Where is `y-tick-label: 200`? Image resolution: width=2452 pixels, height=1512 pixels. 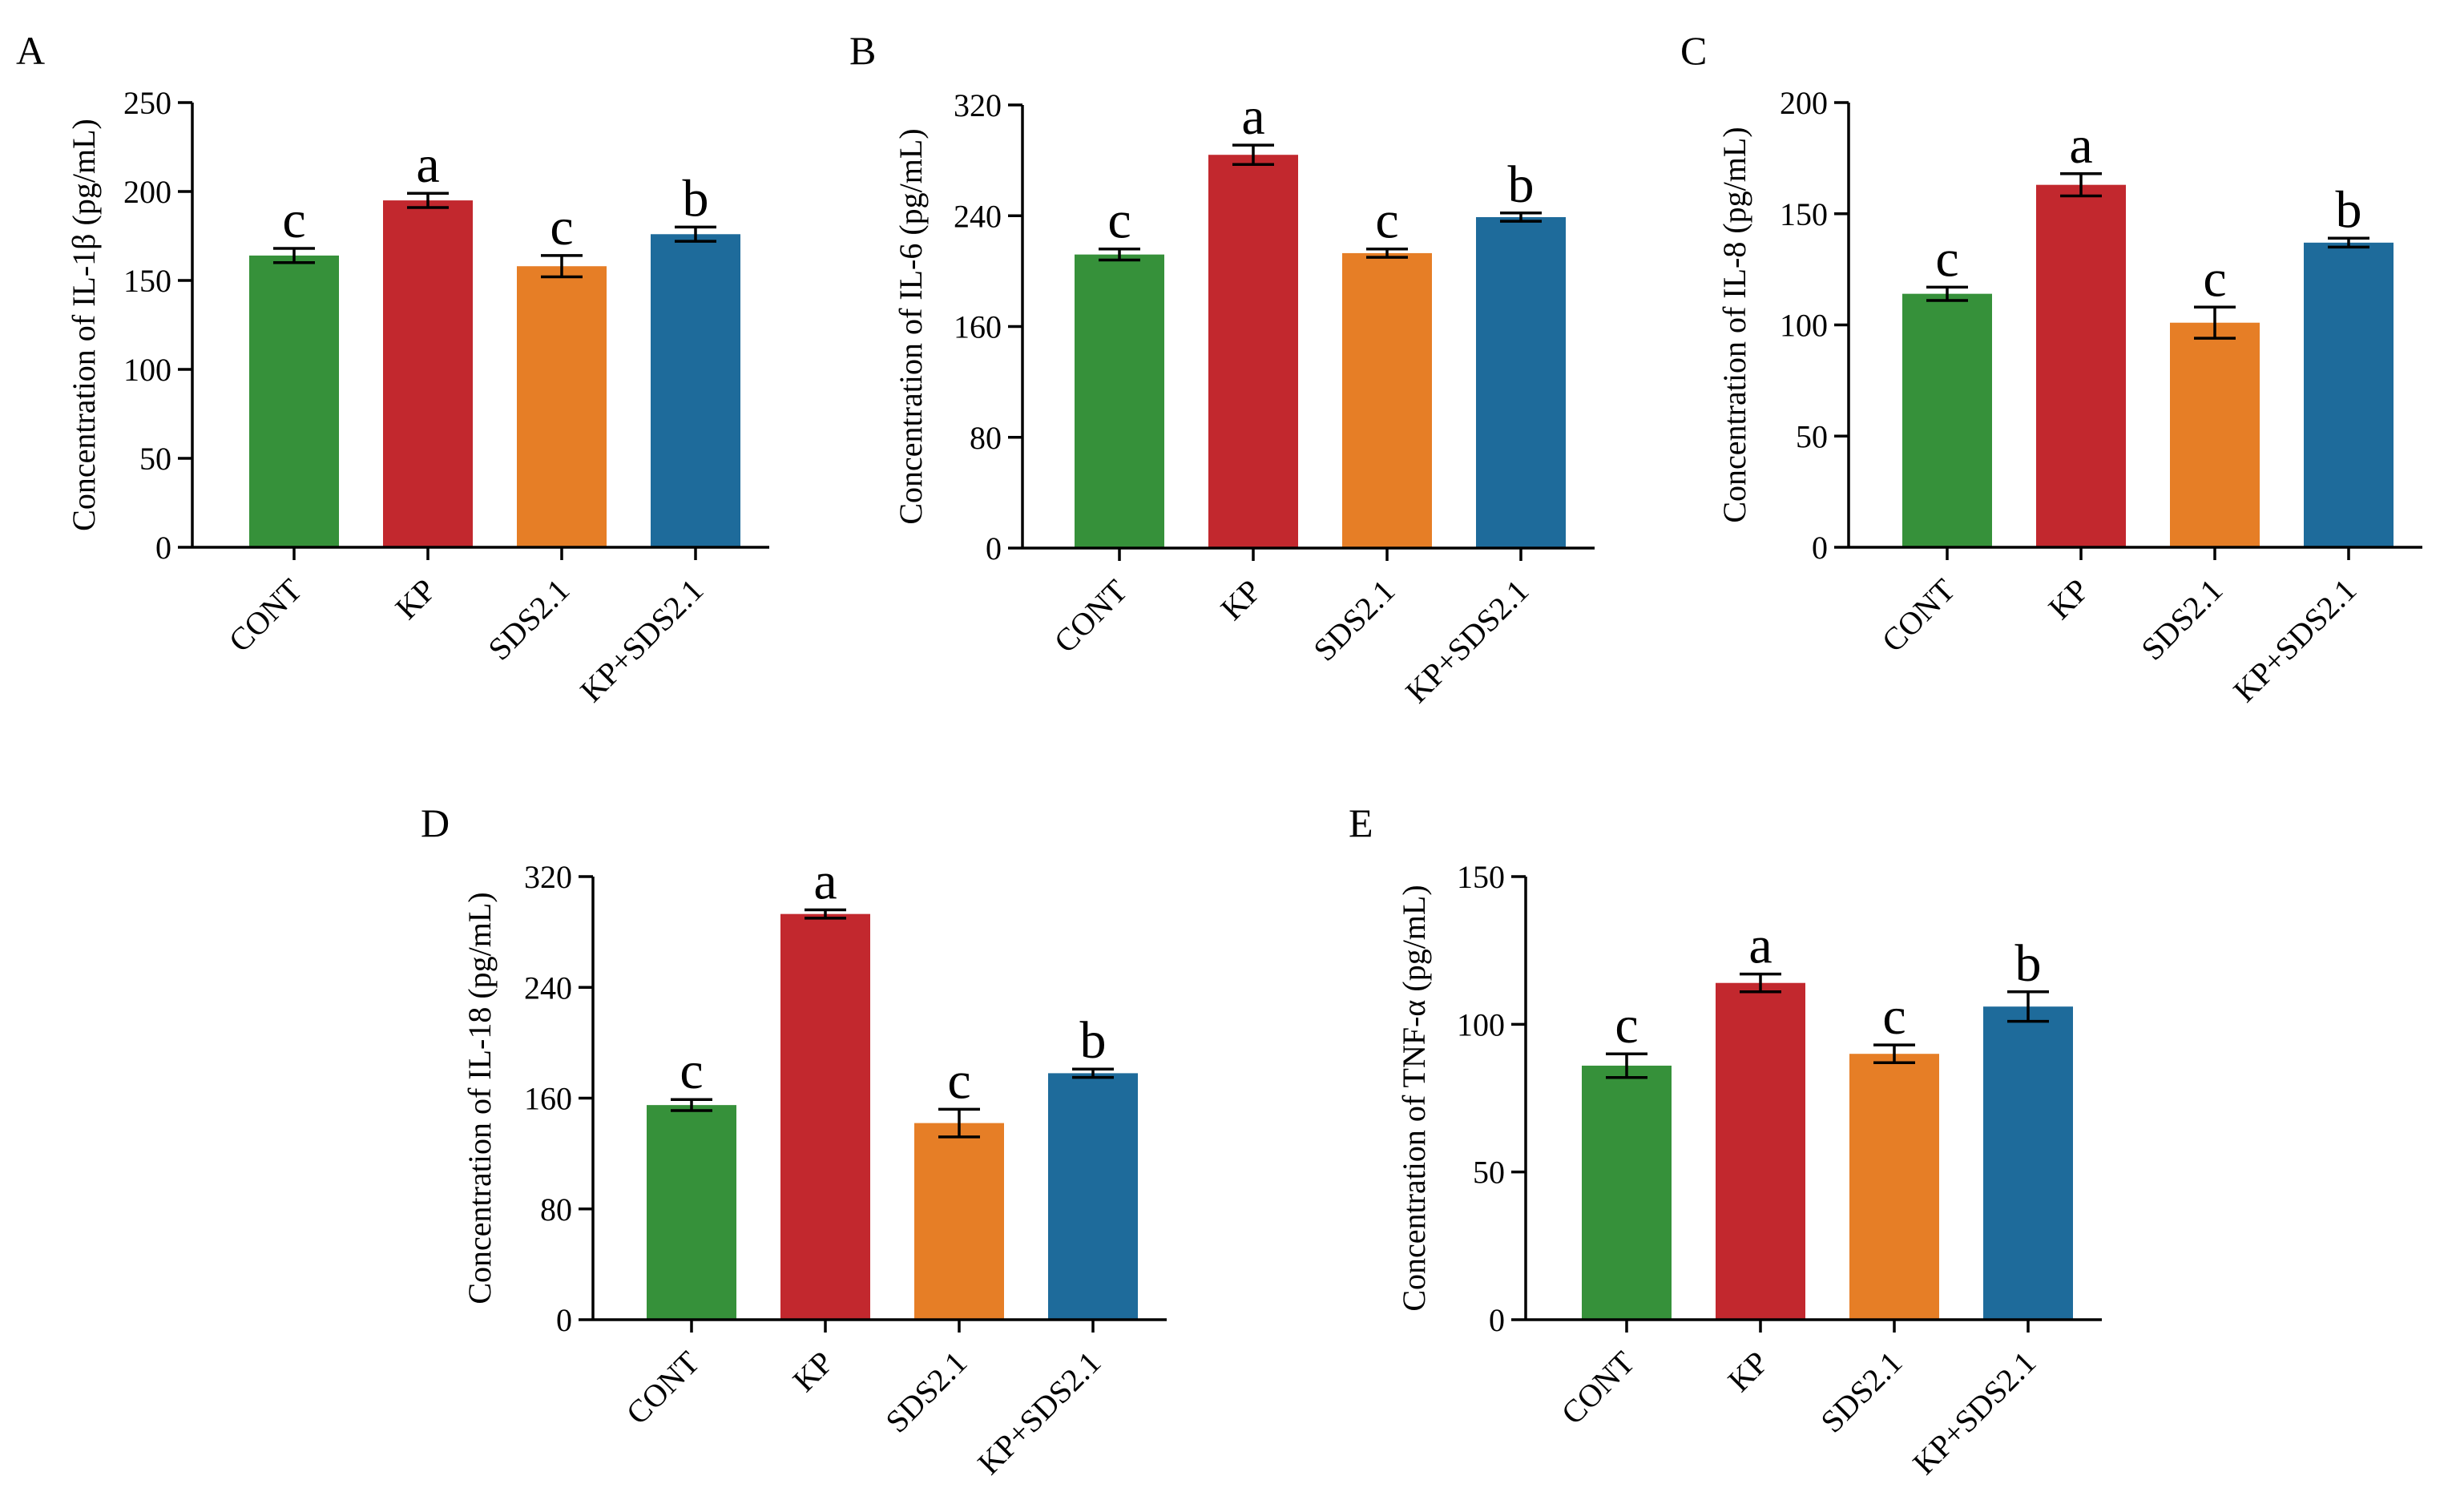
y-tick-label: 200 is located at coordinates (147, 192).